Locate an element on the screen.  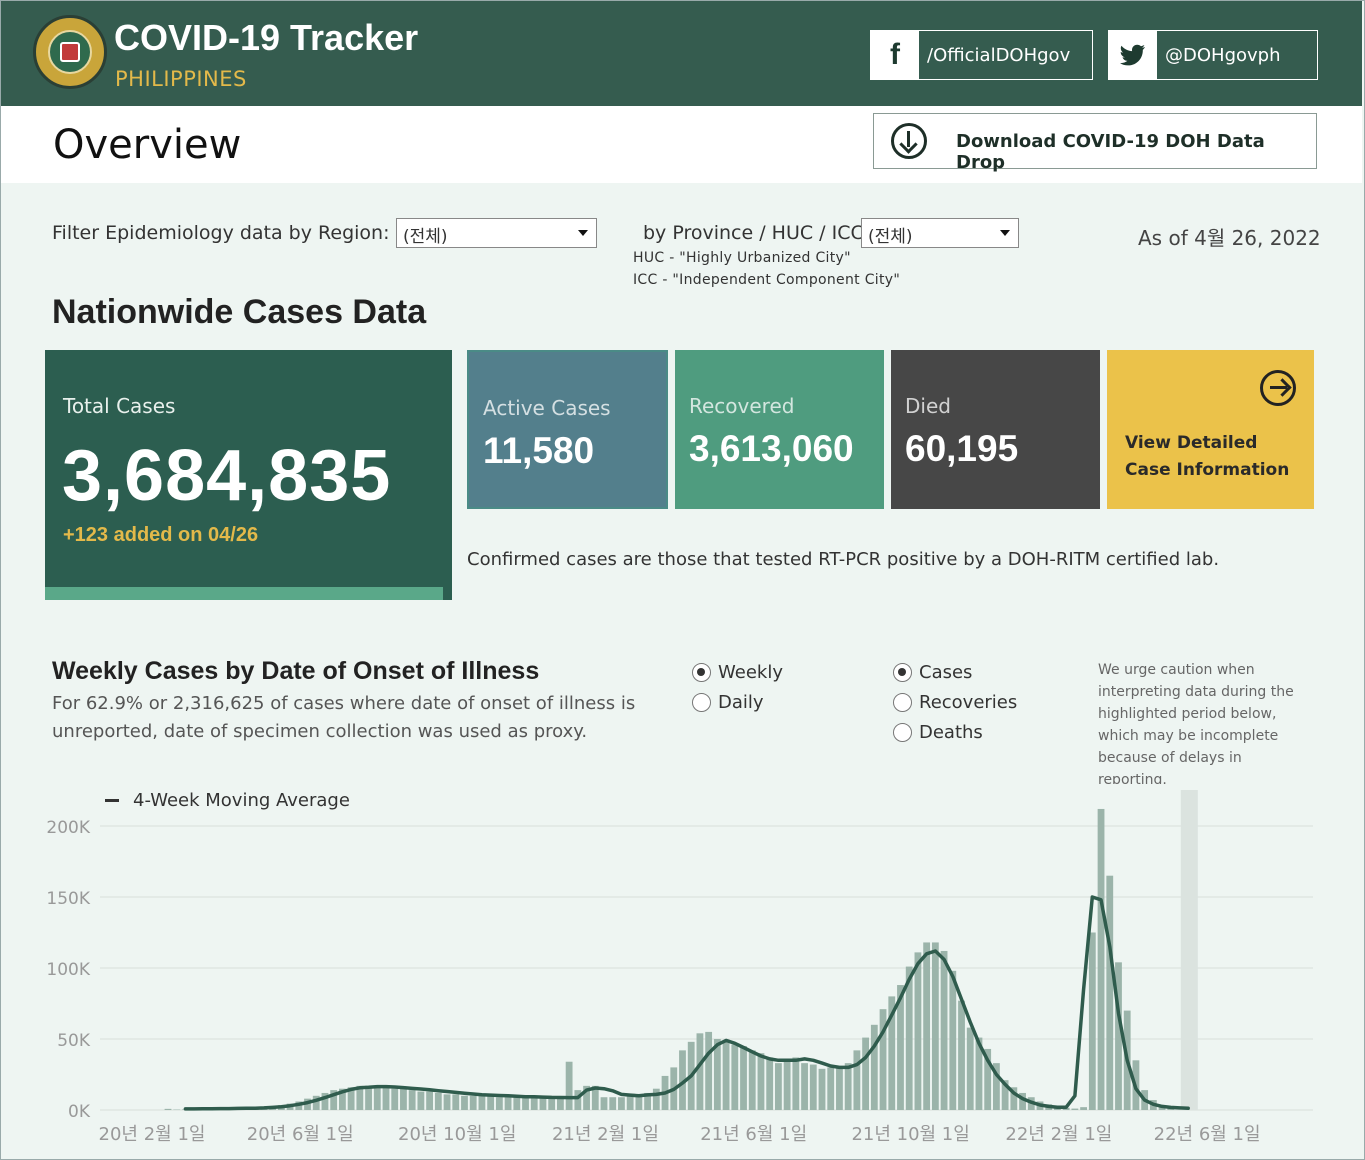
chart-title: Weekly Cases by Date of Onset of Illness is located at coordinates (296, 671).